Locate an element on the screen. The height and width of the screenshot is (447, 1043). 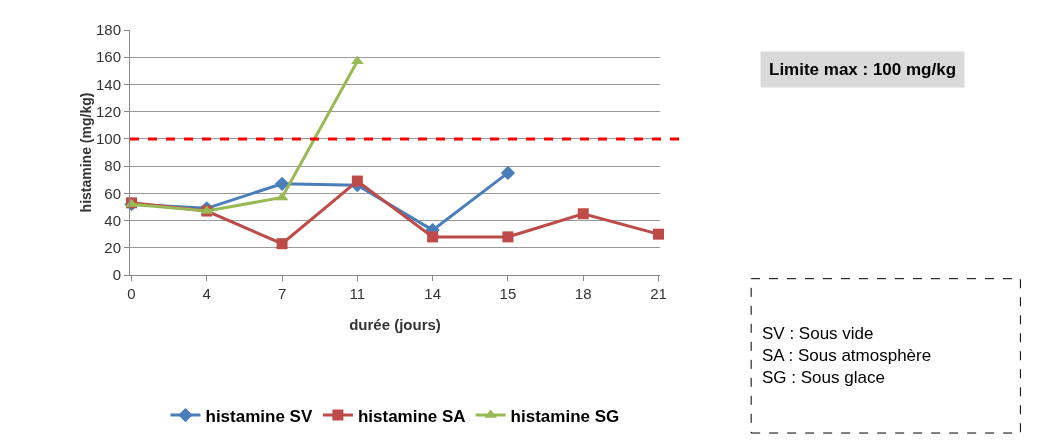
x-tick-label: 14 is located at coordinates (432, 293).